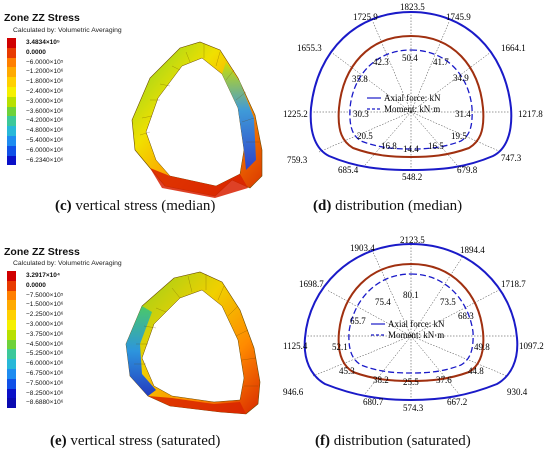  Describe the element at coordinates (293, 392) in the screenshot. I see `axial-label: 946.6` at that location.